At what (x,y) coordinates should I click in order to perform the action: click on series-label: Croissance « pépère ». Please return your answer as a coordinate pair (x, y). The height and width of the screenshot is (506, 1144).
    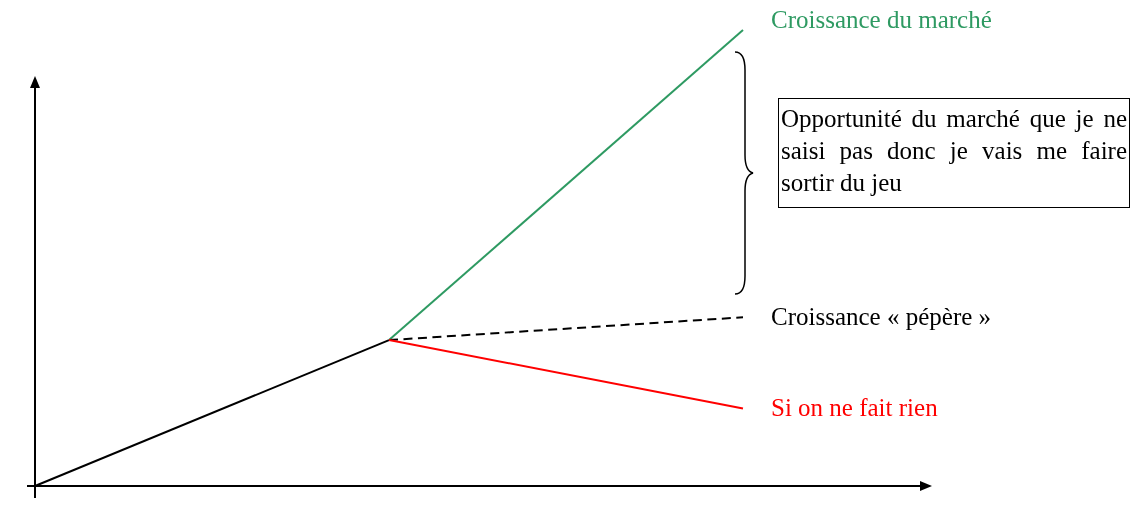
    Looking at the image, I should click on (881, 317).